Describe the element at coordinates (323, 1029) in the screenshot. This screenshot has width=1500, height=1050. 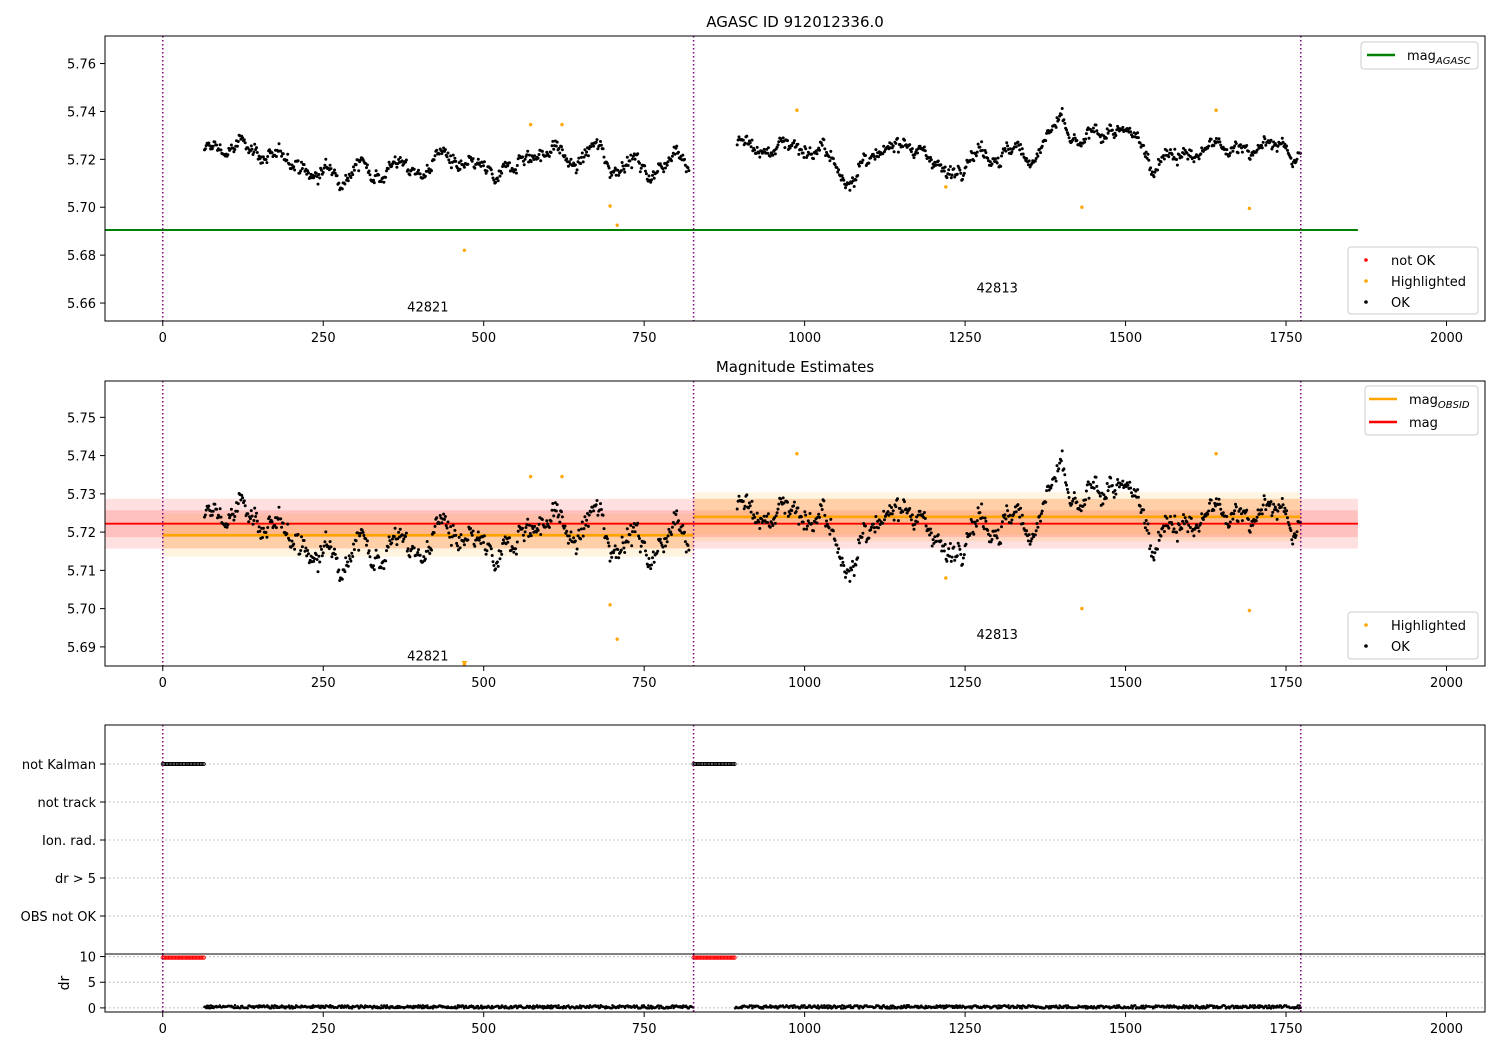
I see `x-tick-label: 250` at that location.